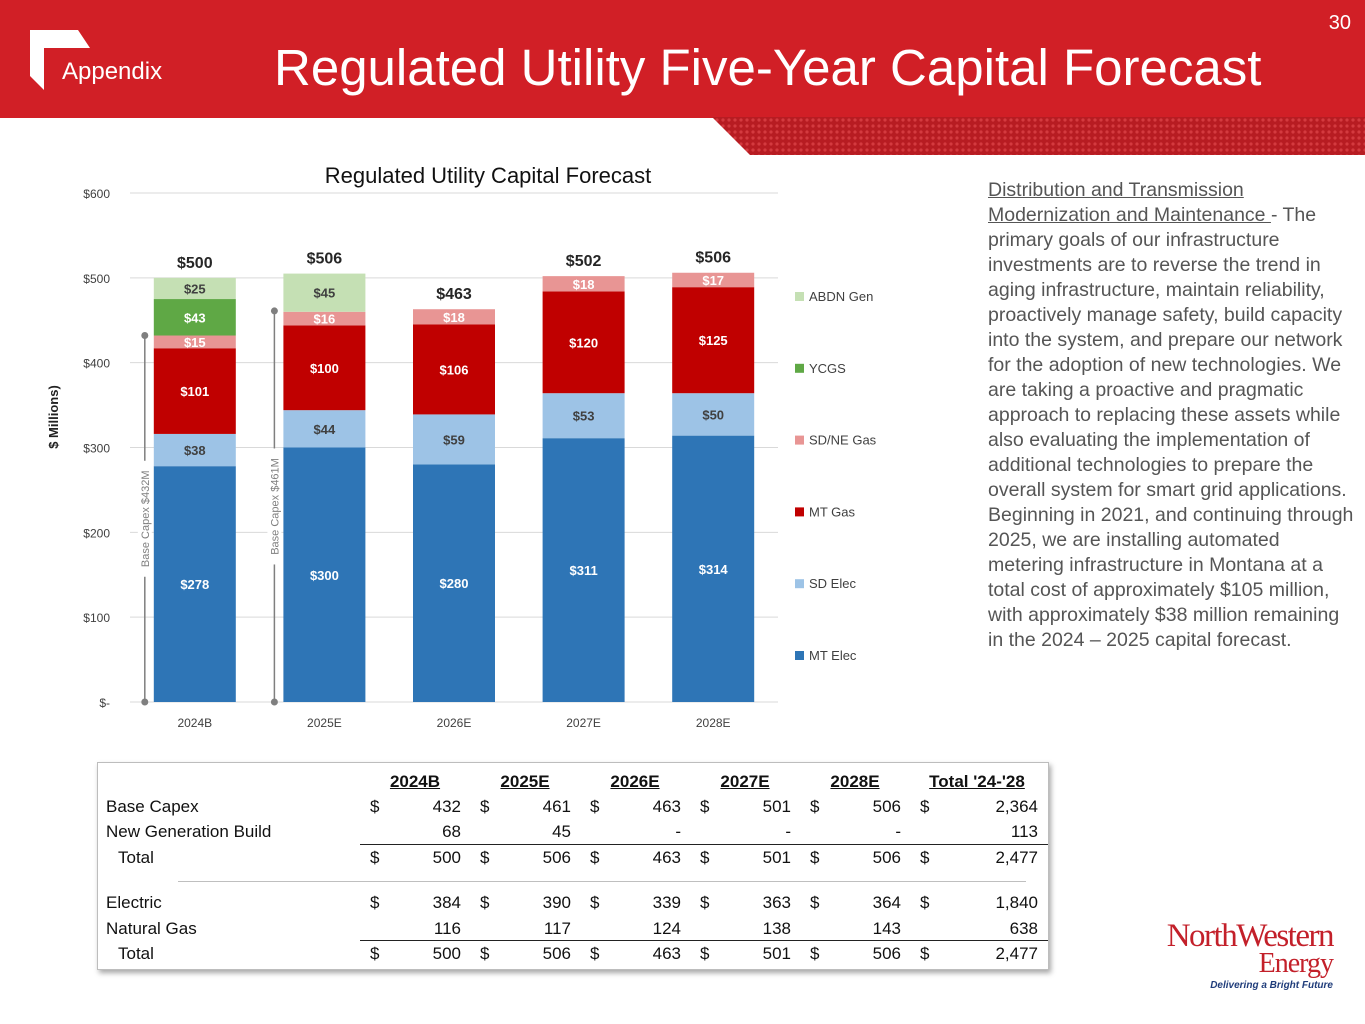  I want to click on page-number: 30, so click(1339, 23).